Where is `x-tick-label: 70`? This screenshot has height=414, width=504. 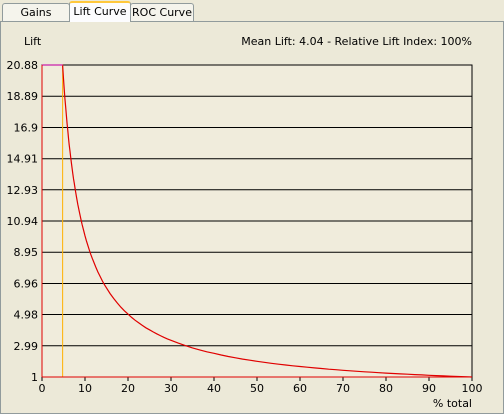
x-tick-label: 70 is located at coordinates (343, 388).